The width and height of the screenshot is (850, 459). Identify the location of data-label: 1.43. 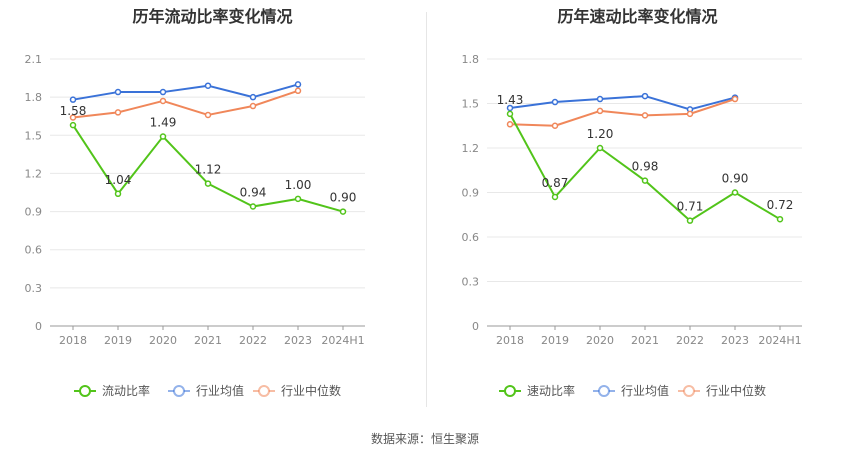
(510, 100).